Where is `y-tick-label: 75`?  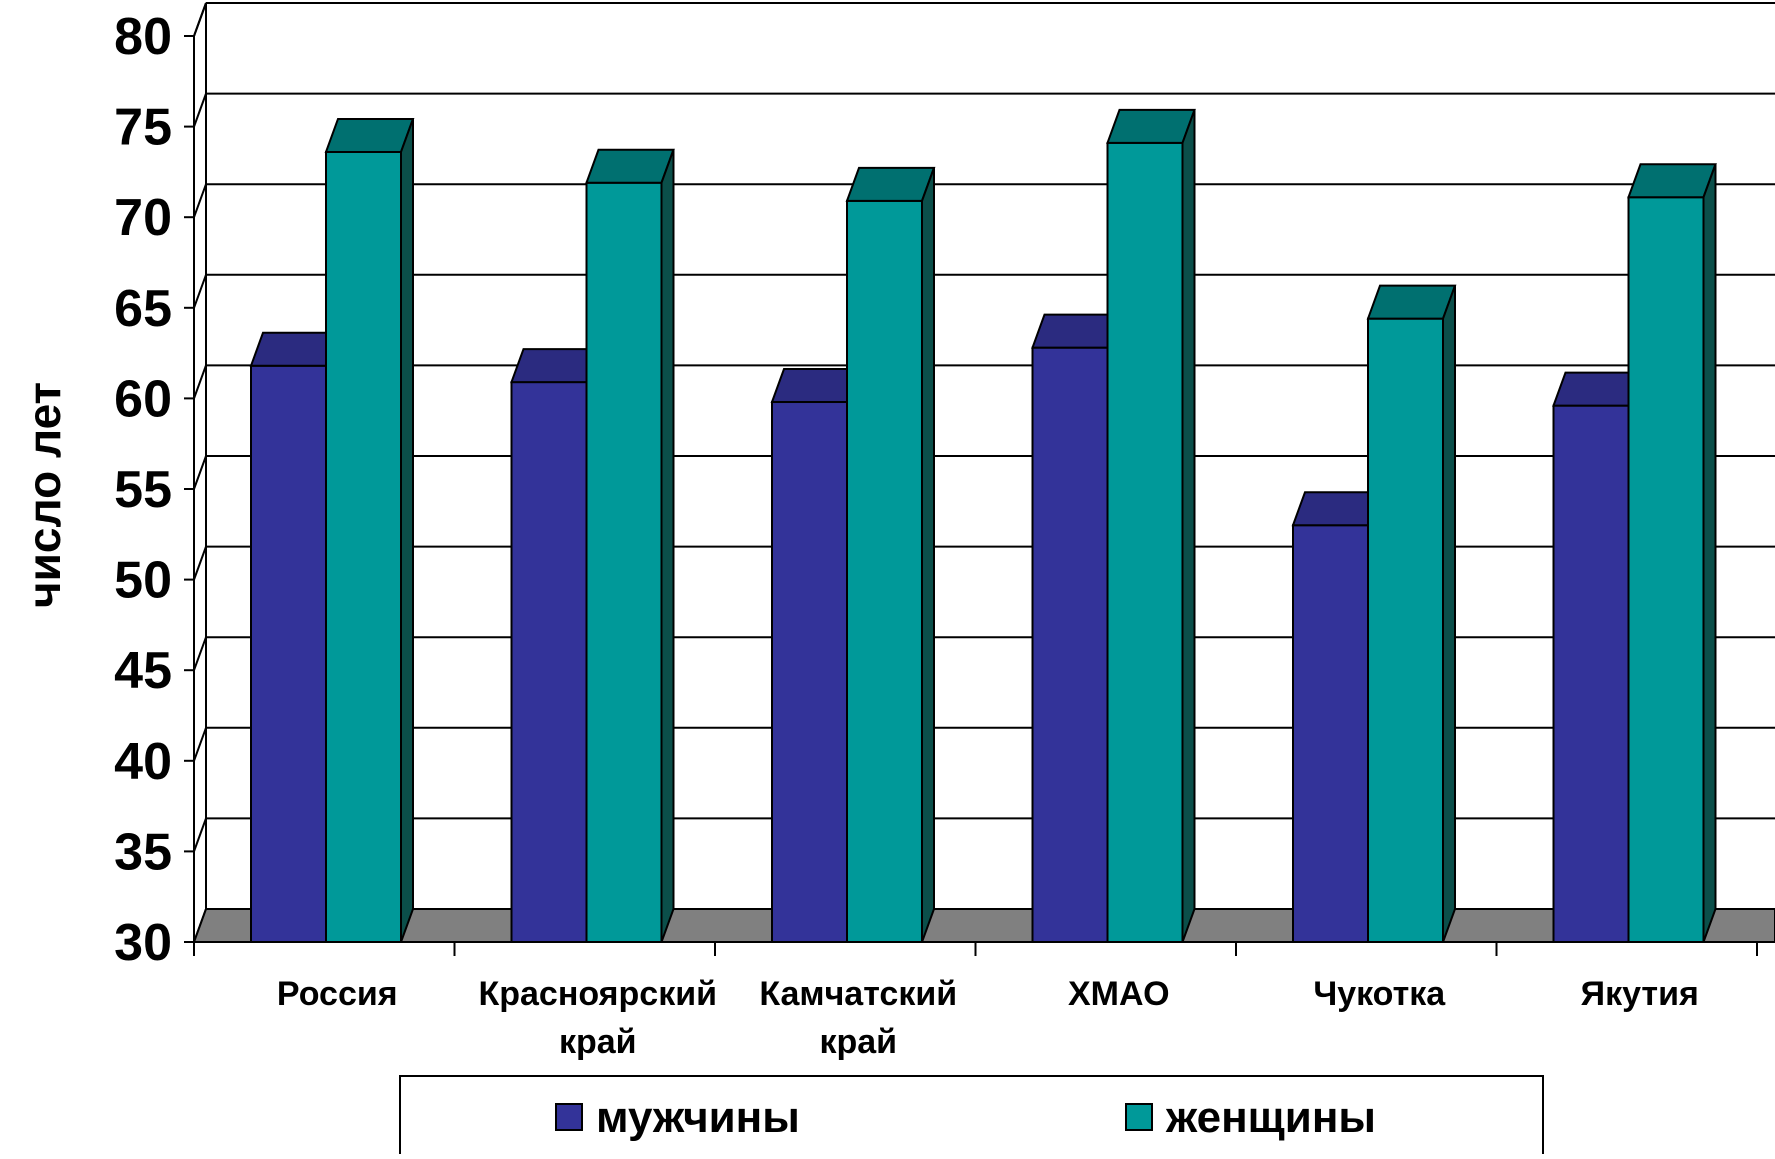 y-tick-label: 75 is located at coordinates (143, 128).